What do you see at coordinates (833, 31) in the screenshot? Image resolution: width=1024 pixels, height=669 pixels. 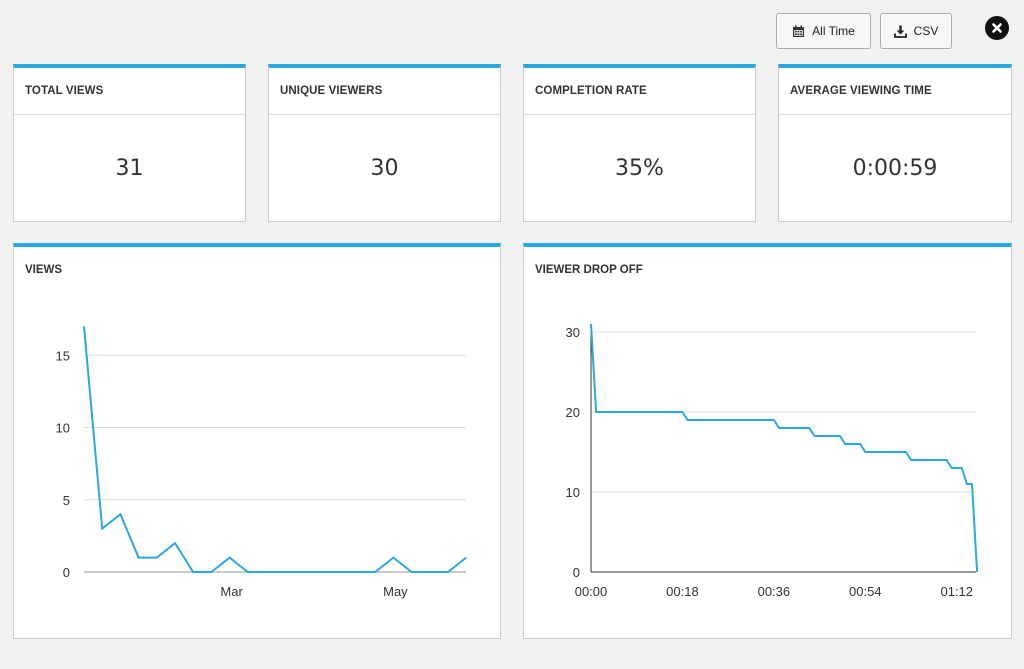 I see `date-range-label: All Time` at bounding box center [833, 31].